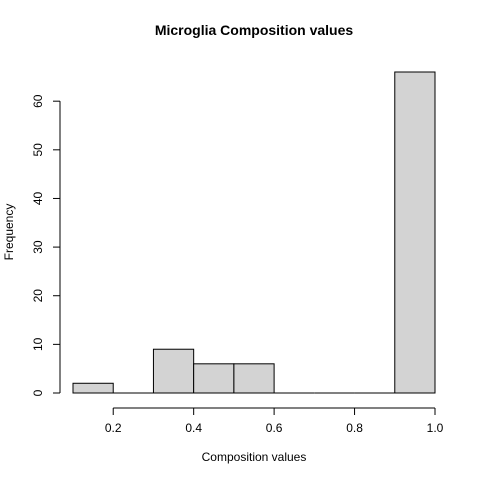 This screenshot has width=480, height=480. I want to click on chart-title: Microglia Composition values, so click(254, 30).